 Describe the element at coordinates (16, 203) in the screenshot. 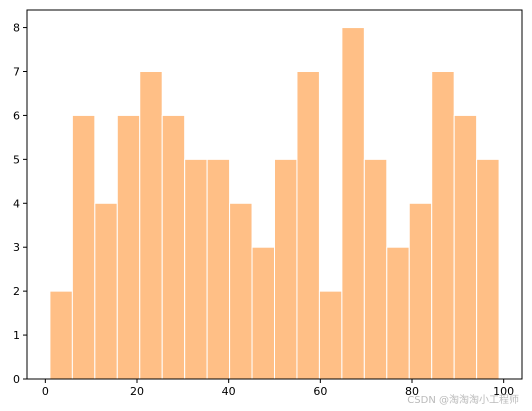

I see `y-tick-label: 4` at that location.